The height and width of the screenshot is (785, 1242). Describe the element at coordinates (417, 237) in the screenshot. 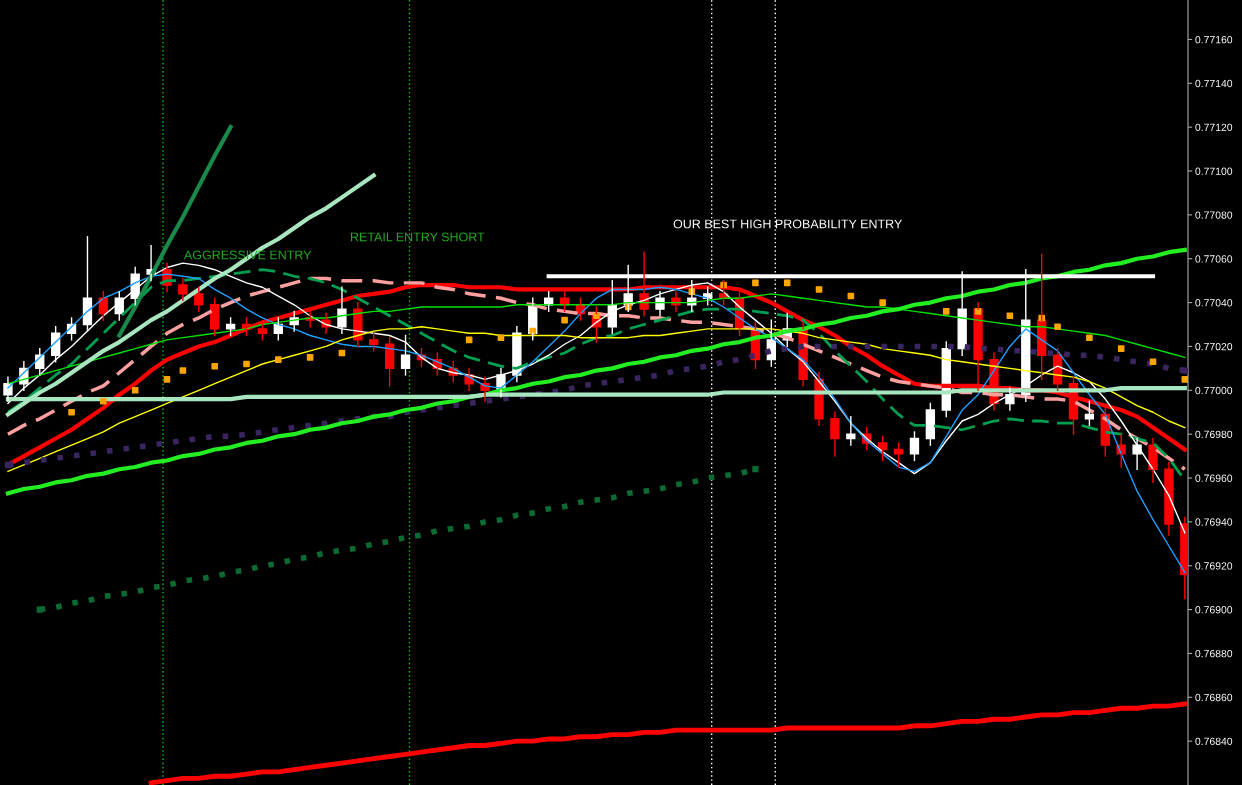

I see `annotation: RETAIL ENTRY SHORT` at that location.